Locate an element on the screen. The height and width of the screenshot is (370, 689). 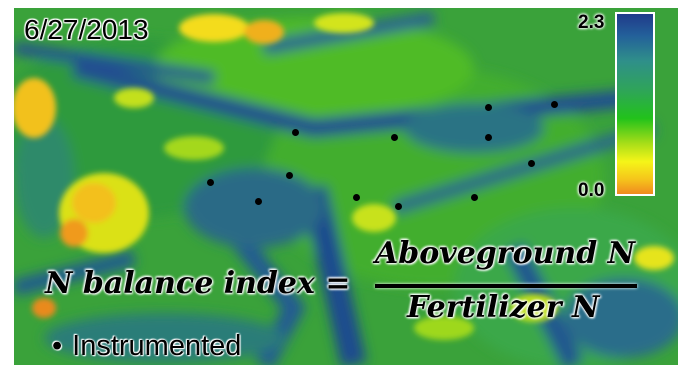
colorbar-max-label: 2.3 is located at coordinates (591, 22).